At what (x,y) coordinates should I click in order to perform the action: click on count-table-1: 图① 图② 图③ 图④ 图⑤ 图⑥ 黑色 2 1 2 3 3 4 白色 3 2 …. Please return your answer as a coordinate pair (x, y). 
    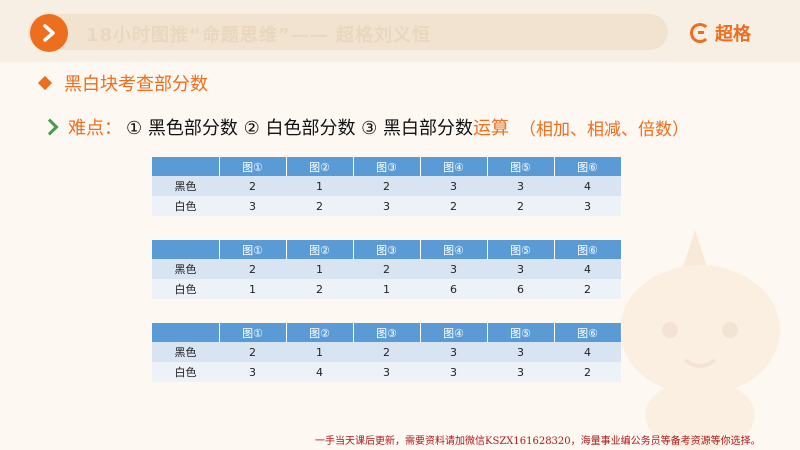
    Looking at the image, I should click on (387, 186).